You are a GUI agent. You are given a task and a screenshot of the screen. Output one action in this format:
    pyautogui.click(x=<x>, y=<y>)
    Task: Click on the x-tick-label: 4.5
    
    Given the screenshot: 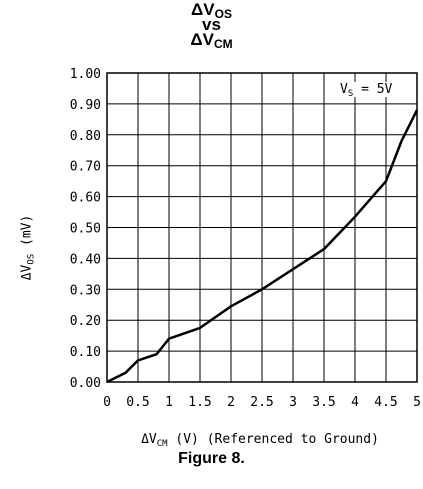 What is the action you would take?
    pyautogui.click(x=385, y=402)
    